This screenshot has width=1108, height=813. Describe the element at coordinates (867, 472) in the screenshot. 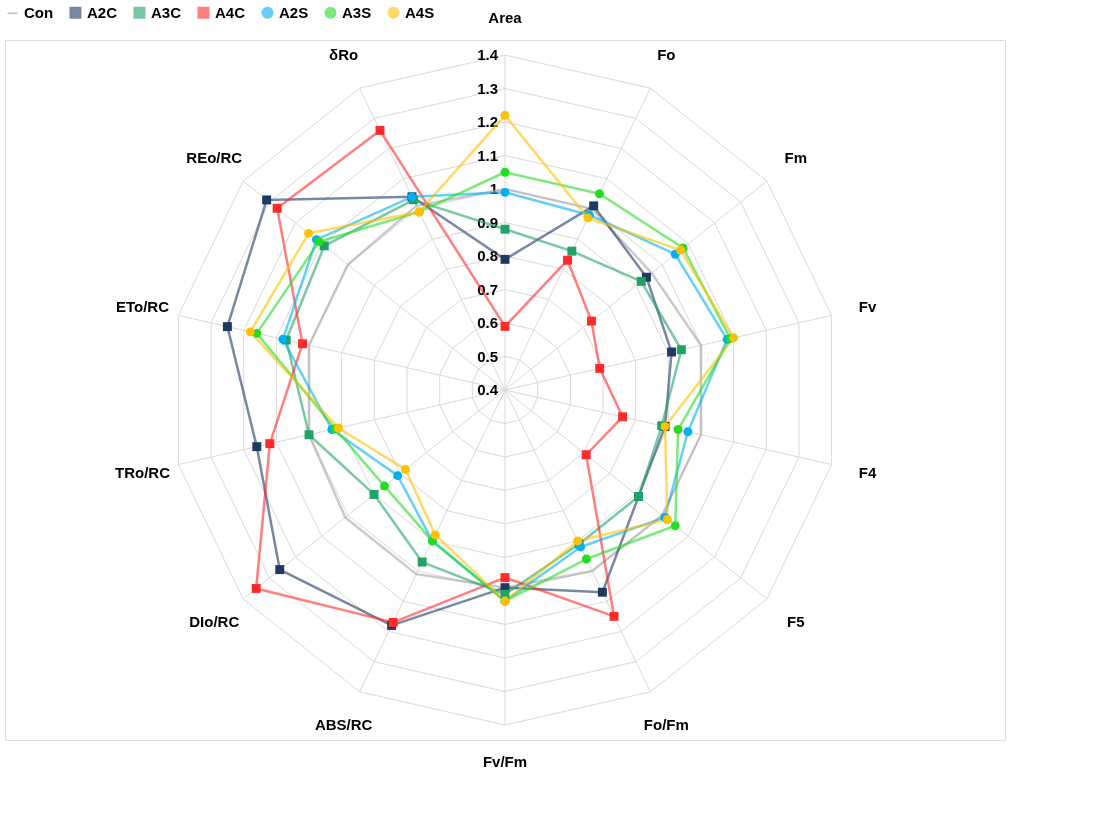

I see `spoke-label: F4` at that location.